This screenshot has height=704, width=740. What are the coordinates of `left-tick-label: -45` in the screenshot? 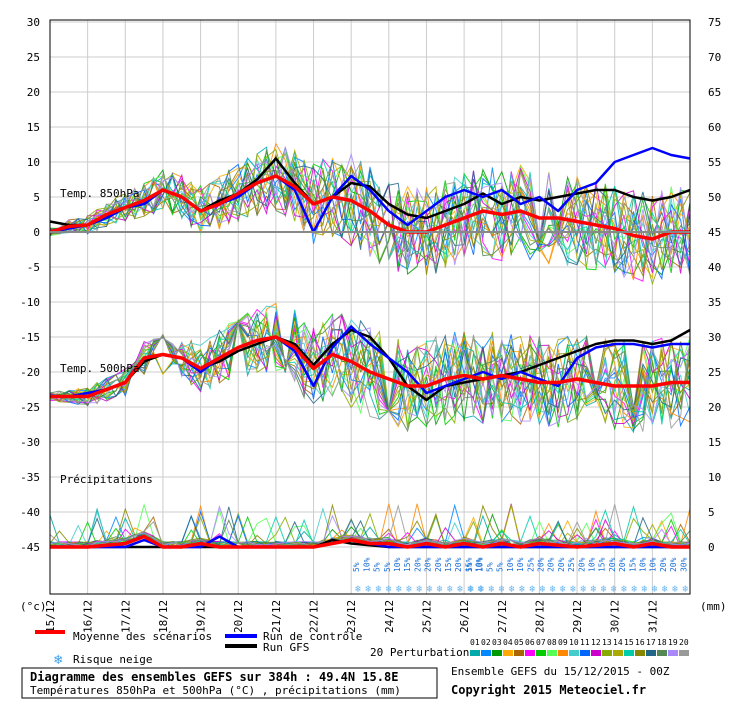 It's located at (30, 547).